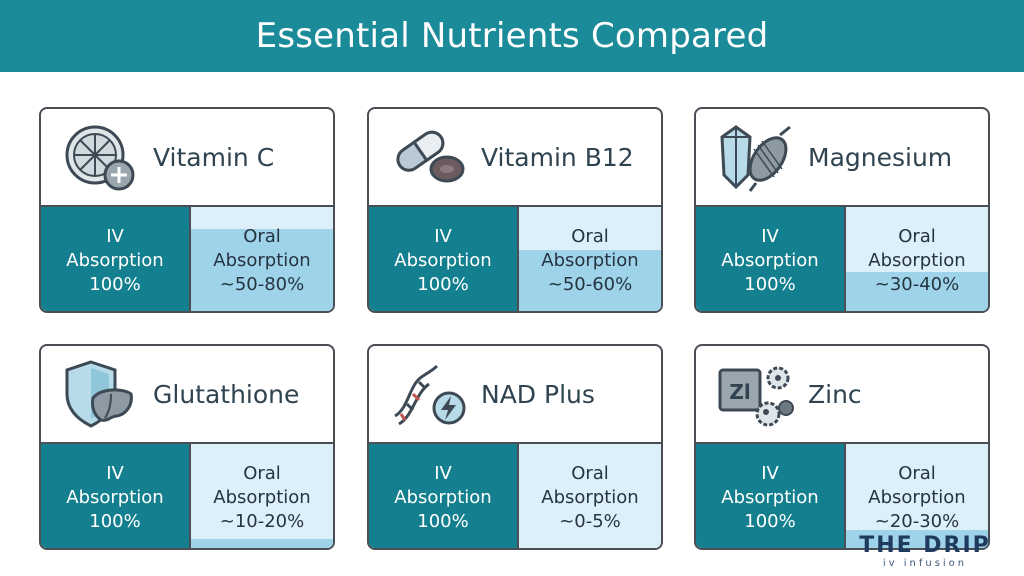 Image resolution: width=1024 pixels, height=576 pixels. What do you see at coordinates (590, 521) in the screenshot?
I see `oral-absorption-value: ~0-5%` at bounding box center [590, 521].